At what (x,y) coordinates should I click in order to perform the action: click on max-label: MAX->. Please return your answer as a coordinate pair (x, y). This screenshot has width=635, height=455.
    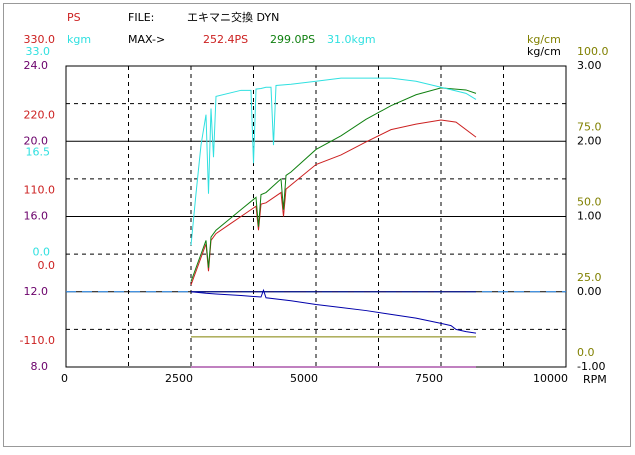
    Looking at the image, I should click on (146, 39).